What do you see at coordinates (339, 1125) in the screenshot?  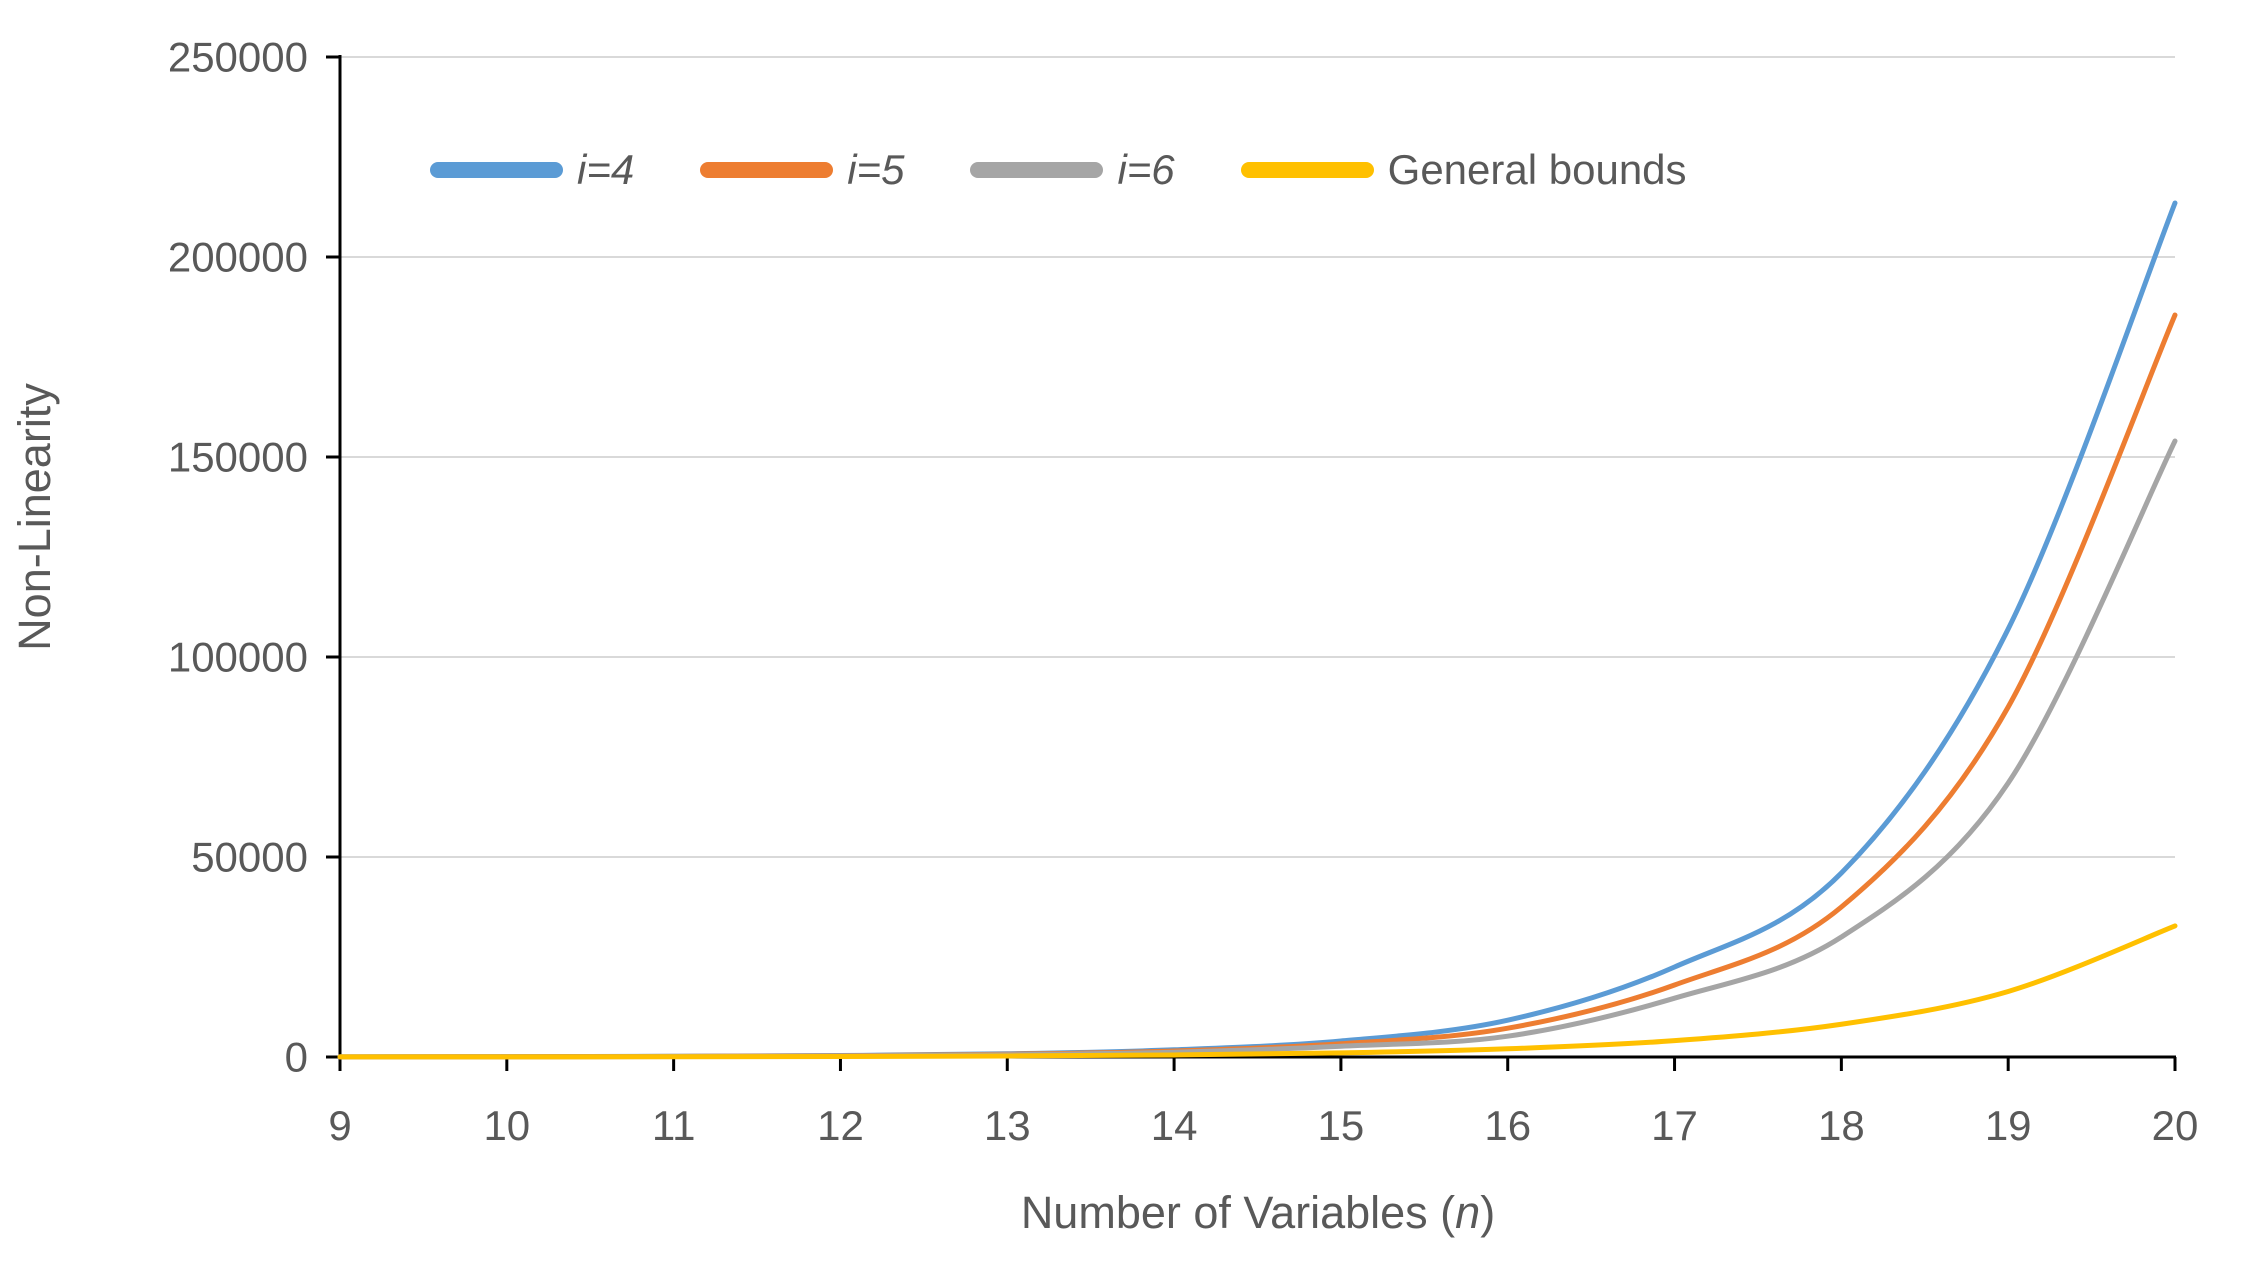 I see `x-tick-label-9: 9` at bounding box center [339, 1125].